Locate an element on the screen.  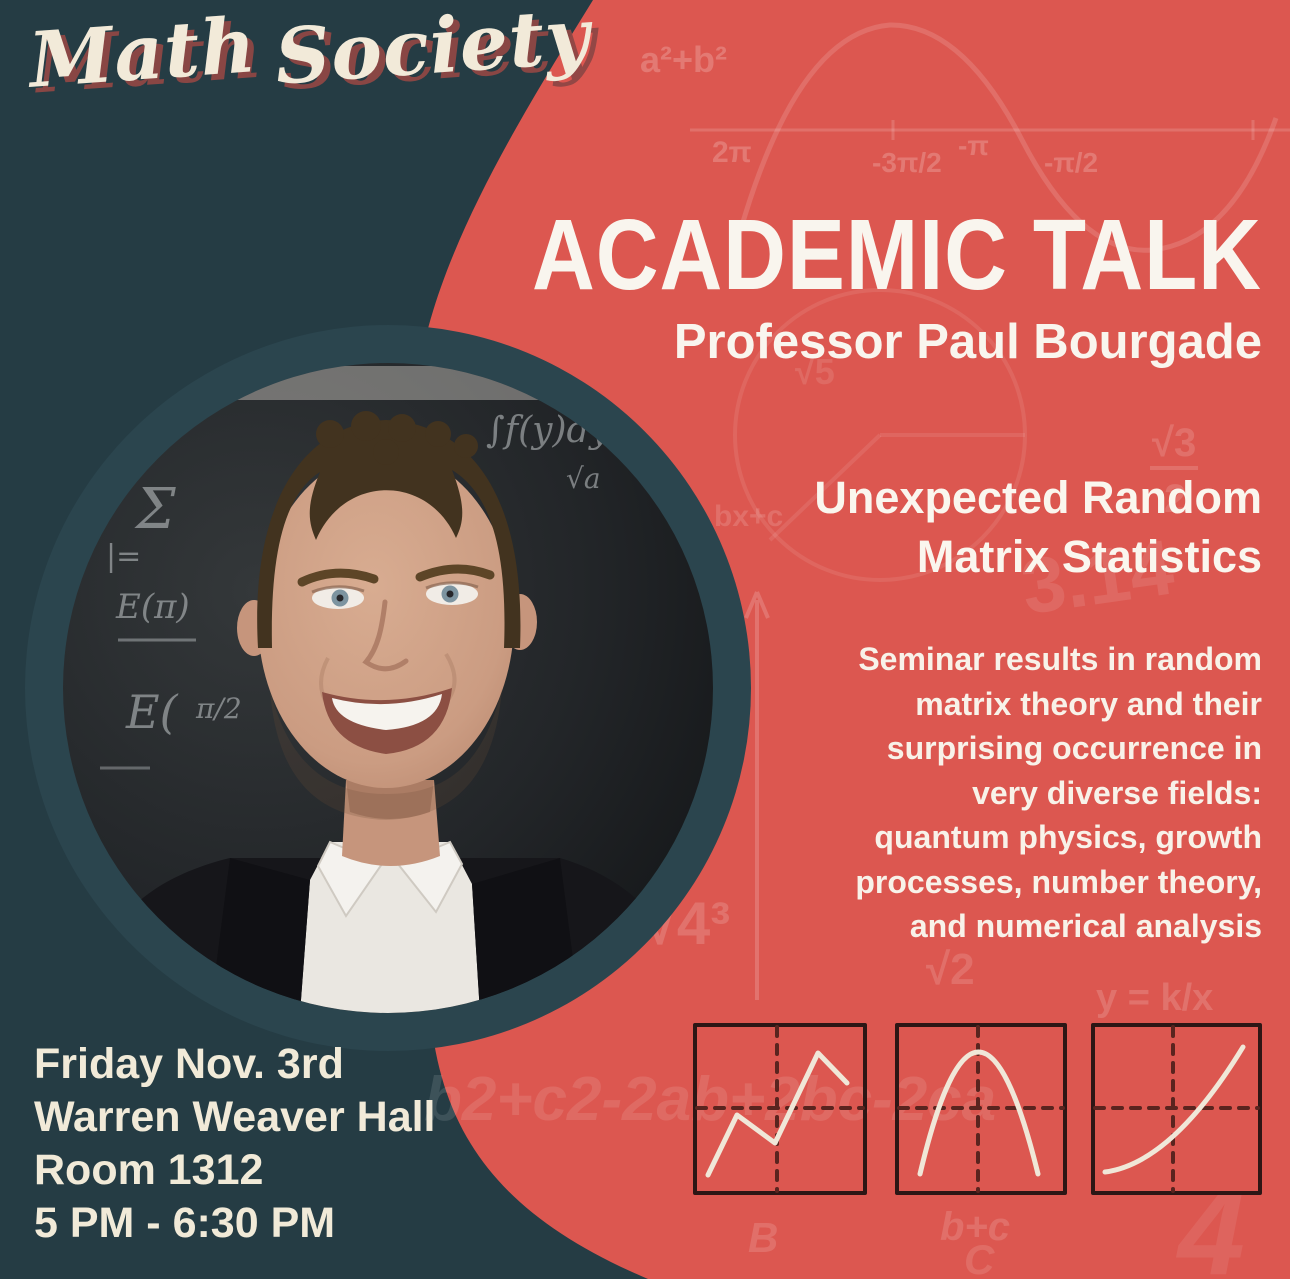
graph-icons is located at coordinates (977, 1109).